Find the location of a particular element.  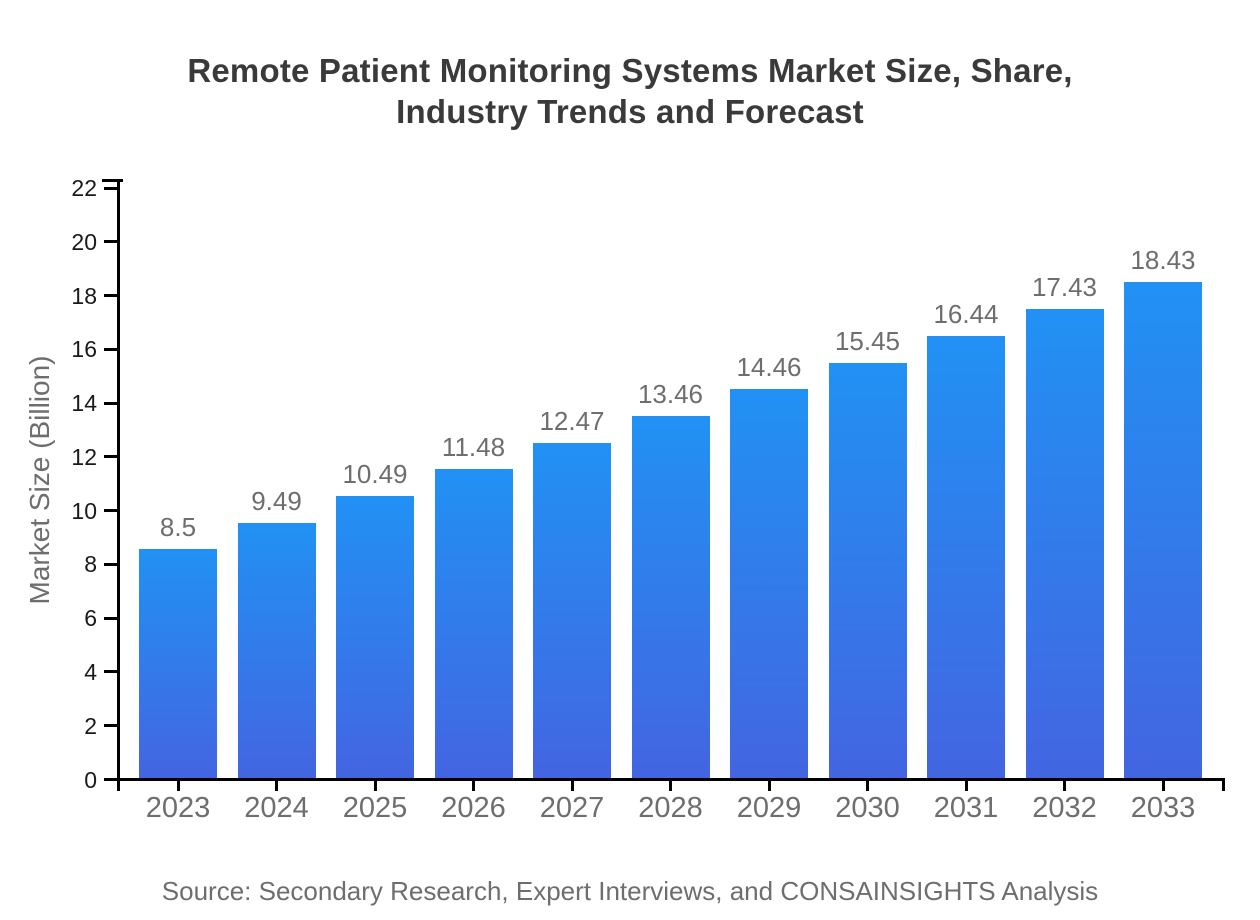

x-tick-2030 is located at coordinates (867, 786).